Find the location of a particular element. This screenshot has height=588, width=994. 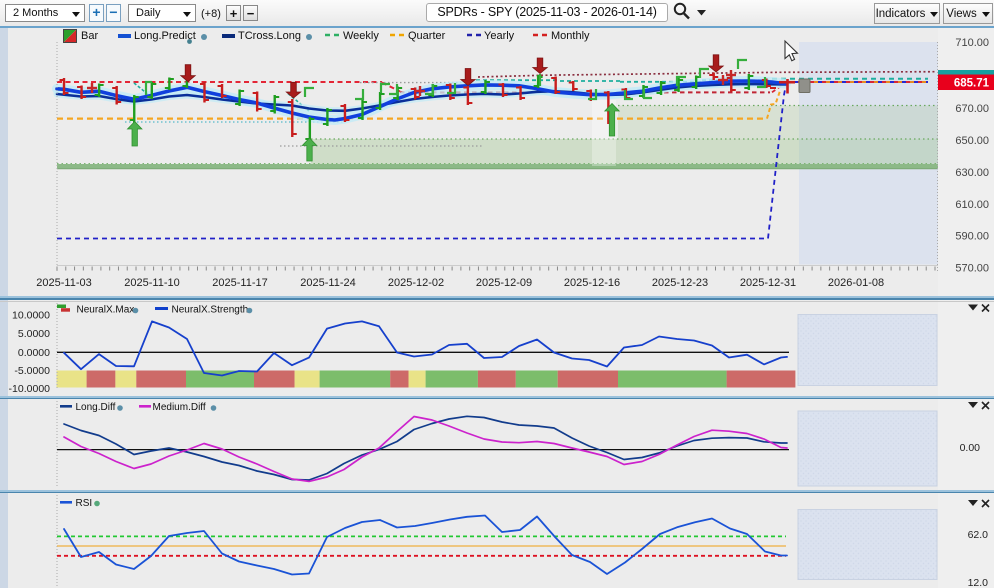

svg-text: -10.0000 is located at coordinates (30, 389).